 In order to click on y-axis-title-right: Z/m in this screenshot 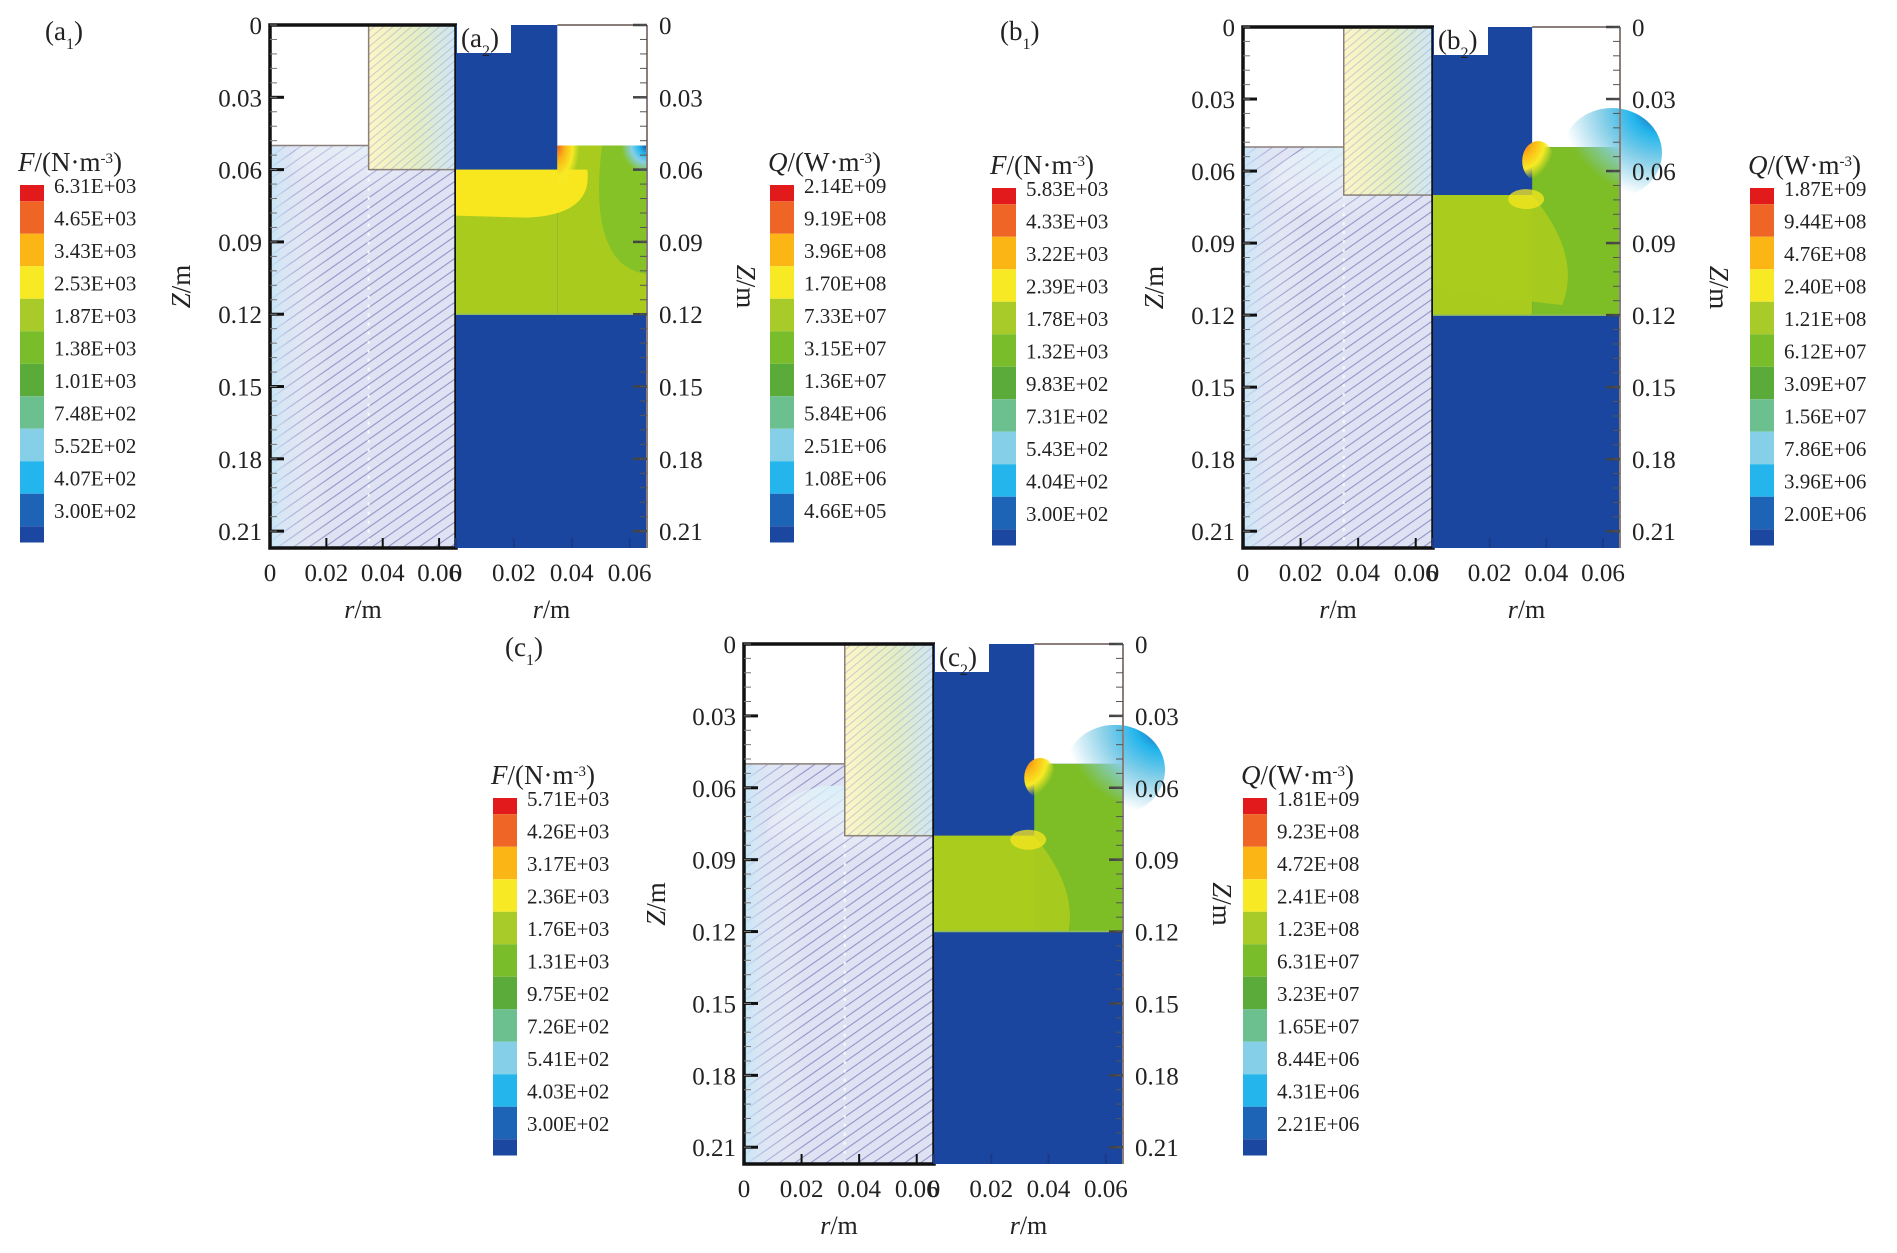, I will do `click(746, 287)`.